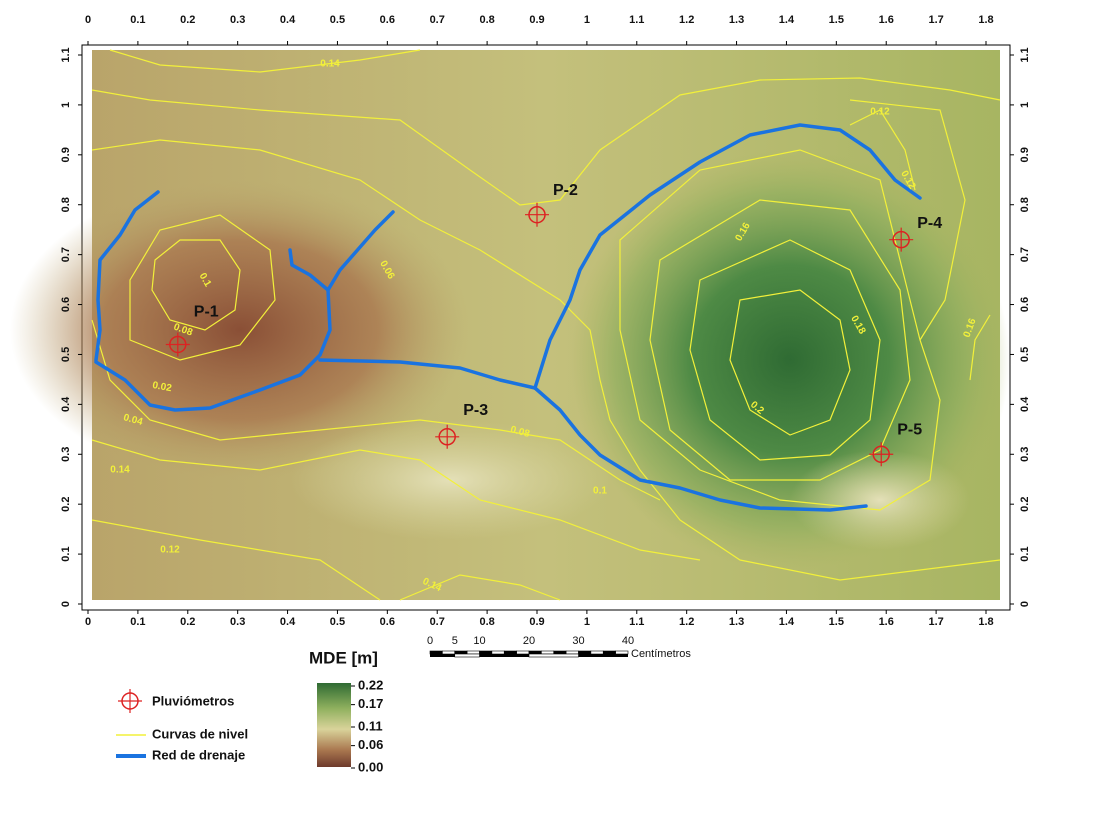  I want to click on contour-label: 0.02, so click(162, 387).